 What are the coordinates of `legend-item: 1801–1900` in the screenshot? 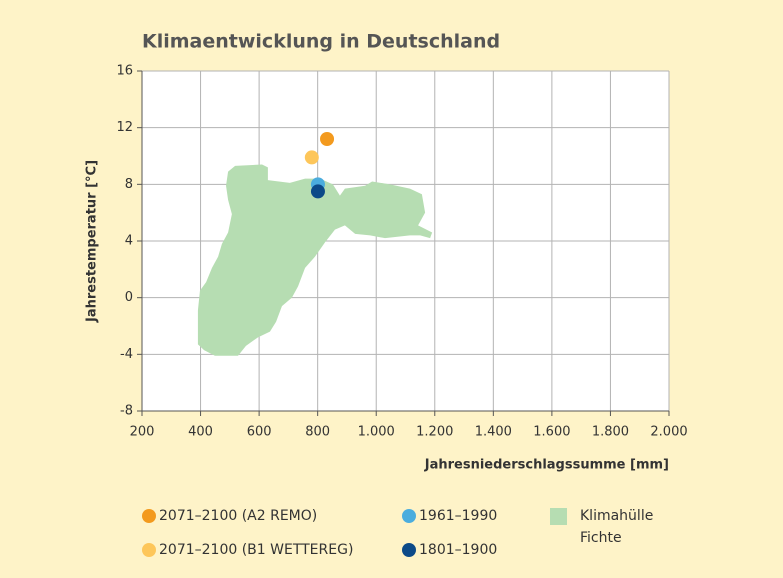 It's located at (449, 550).